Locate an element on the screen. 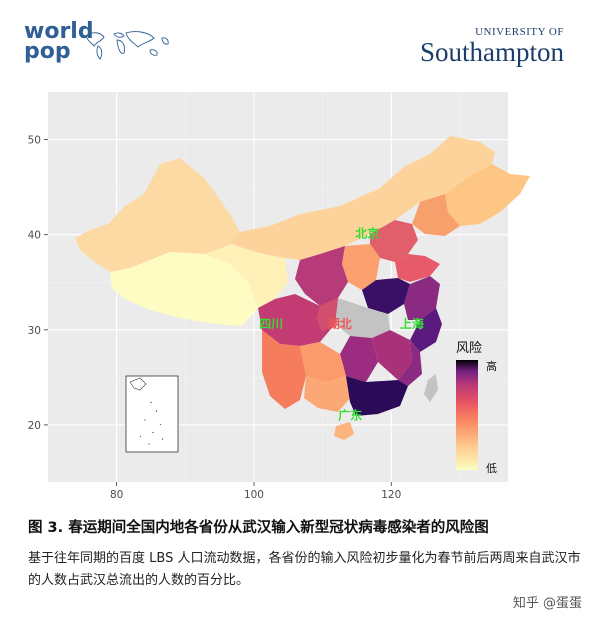 The height and width of the screenshot is (624, 600). region-beijing-hebei is located at coordinates (394, 241).